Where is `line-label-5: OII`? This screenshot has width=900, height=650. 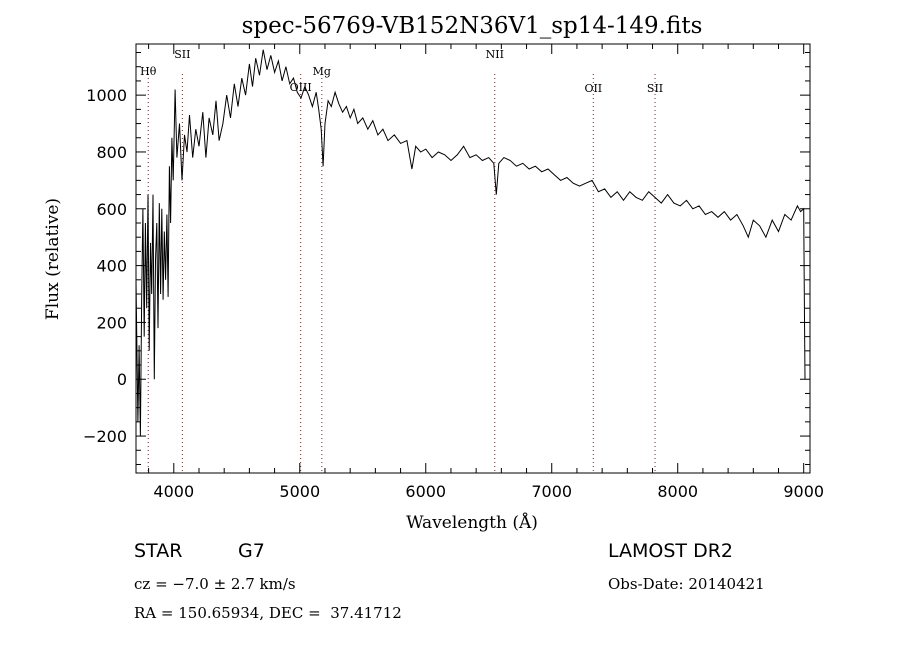
line-label-5: OII is located at coordinates (593, 88).